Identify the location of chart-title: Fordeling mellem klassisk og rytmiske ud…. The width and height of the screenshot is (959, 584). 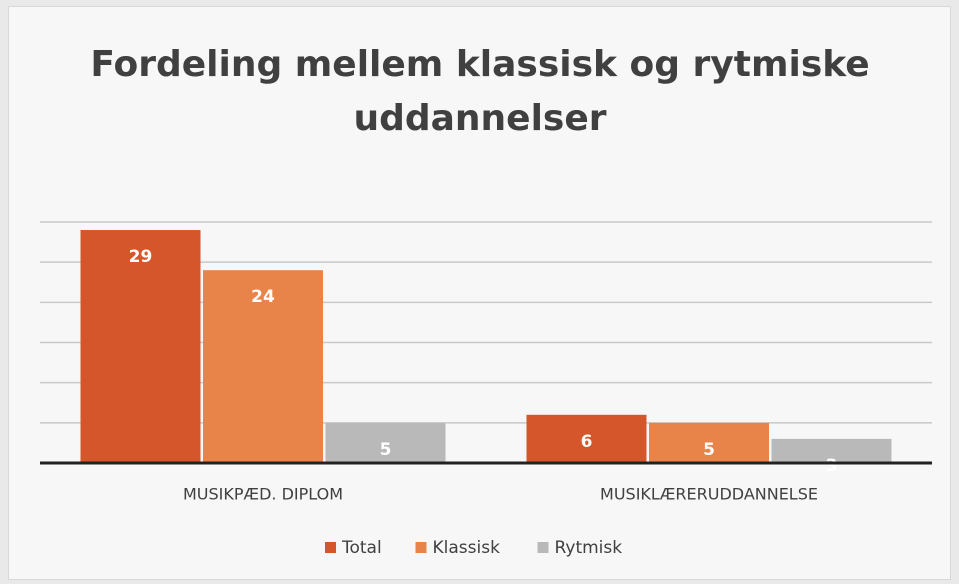
(480, 91).